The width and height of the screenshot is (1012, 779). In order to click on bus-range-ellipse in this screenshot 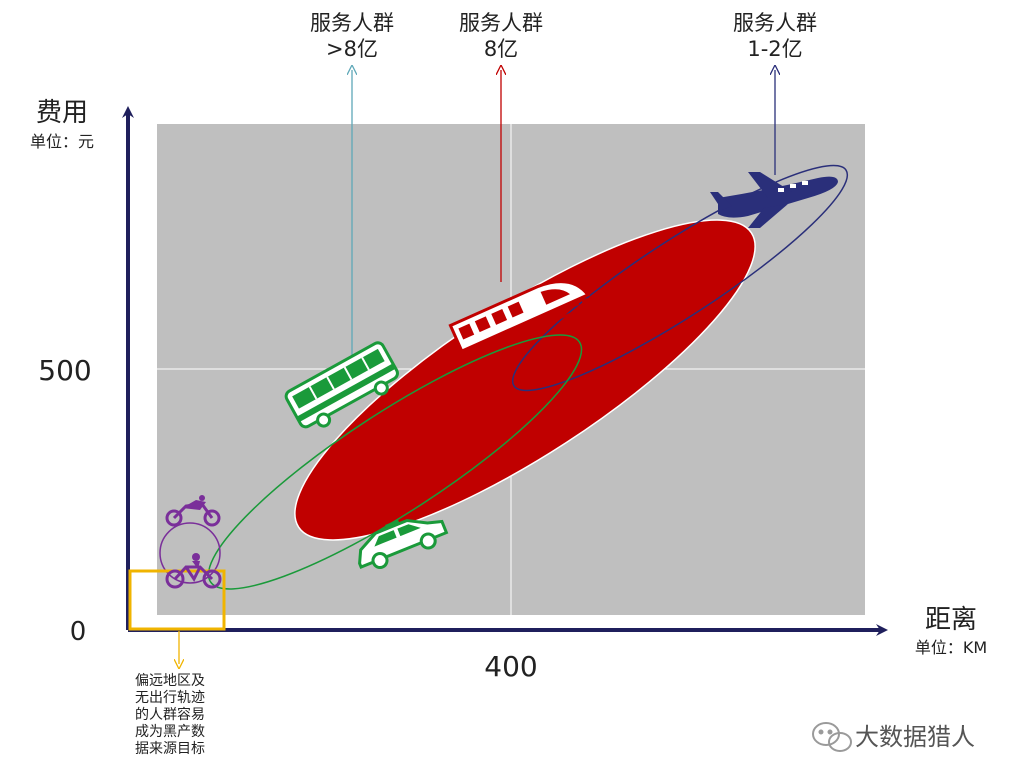, I will do `click(395, 462)`.